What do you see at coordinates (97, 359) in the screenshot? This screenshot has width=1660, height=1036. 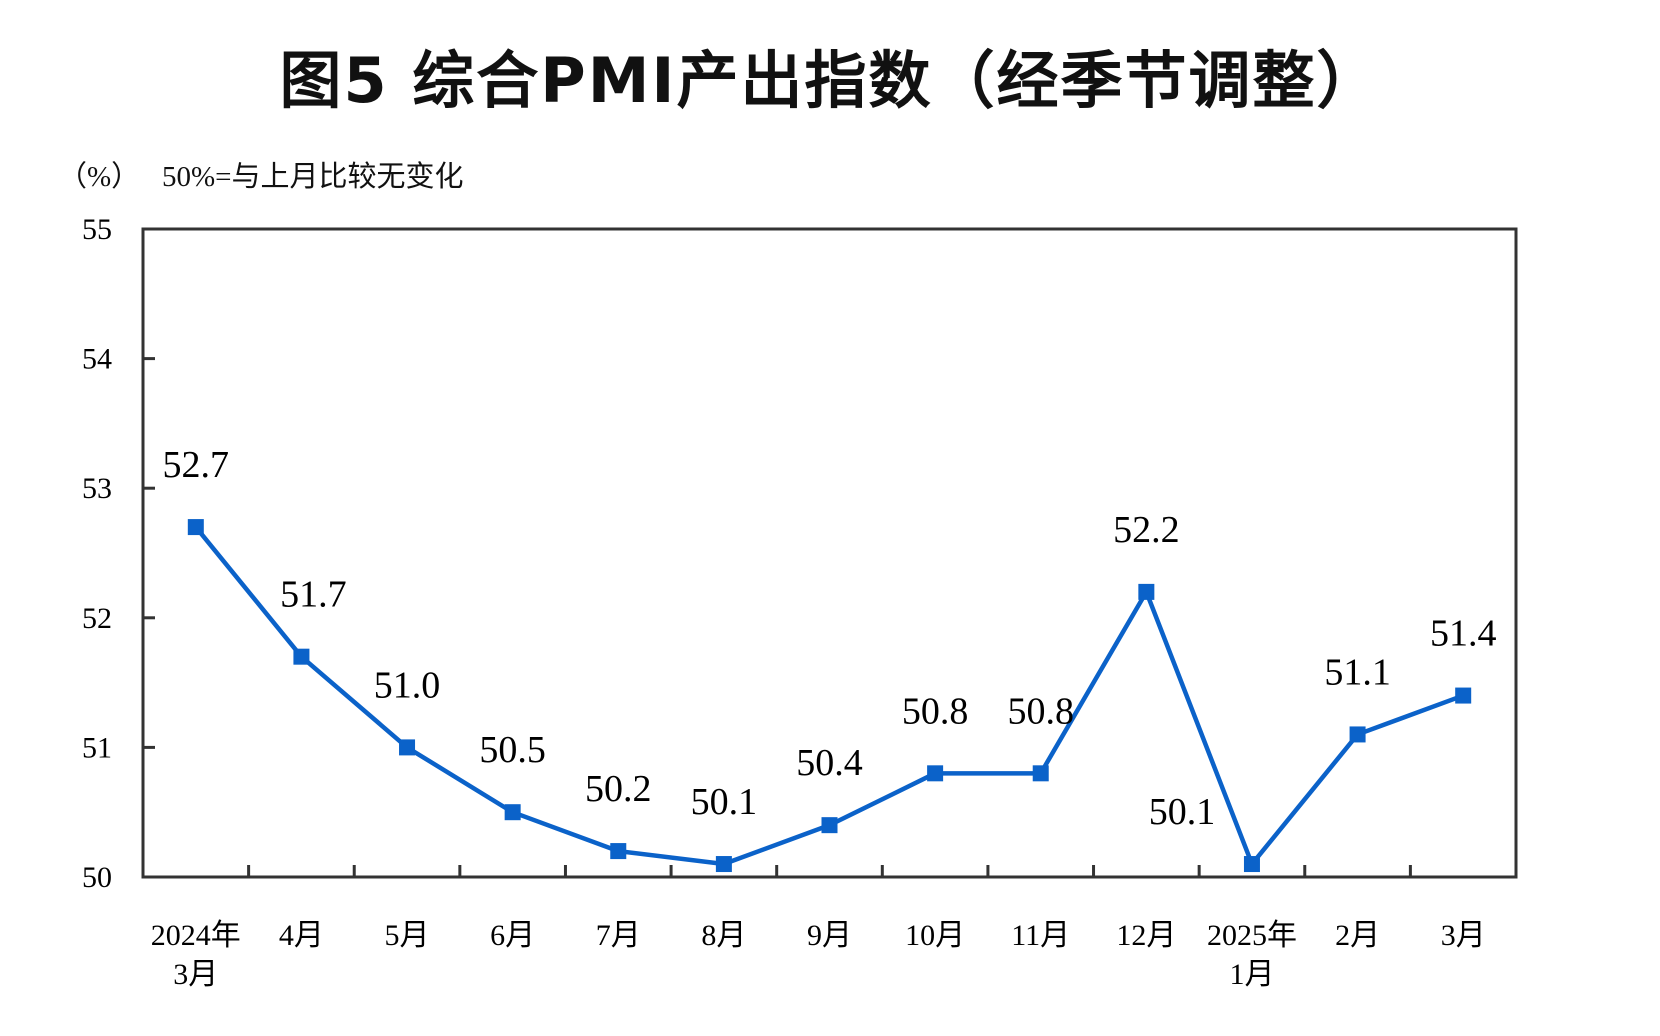 I see `y-tick-label: 54` at bounding box center [97, 359].